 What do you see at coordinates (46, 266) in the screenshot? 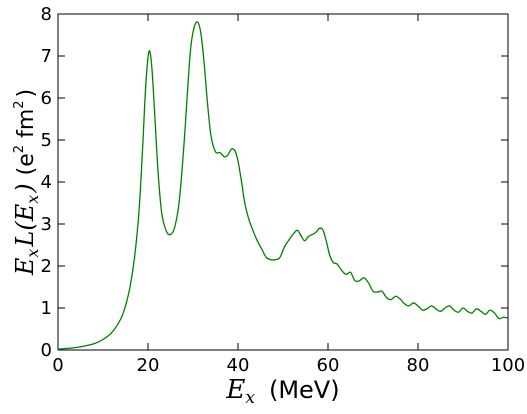
I see `y-tick-label: 2` at bounding box center [46, 266].